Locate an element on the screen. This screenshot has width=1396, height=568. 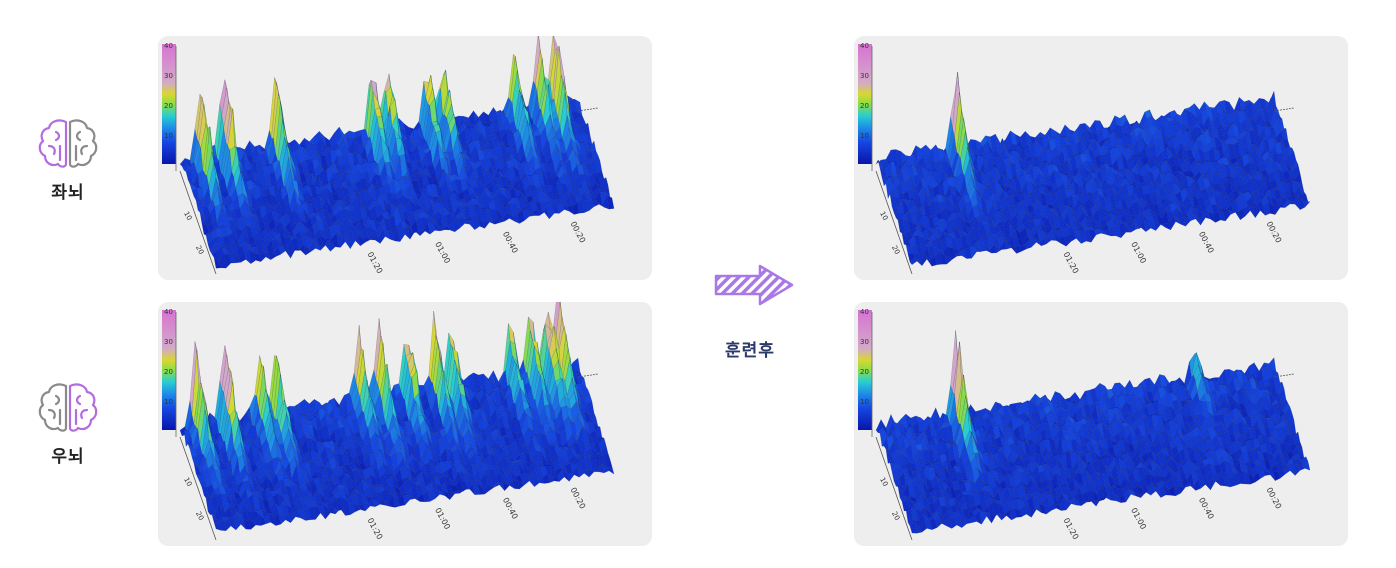
left-brain-label: 좌뇌 is located at coordinates (68, 193).